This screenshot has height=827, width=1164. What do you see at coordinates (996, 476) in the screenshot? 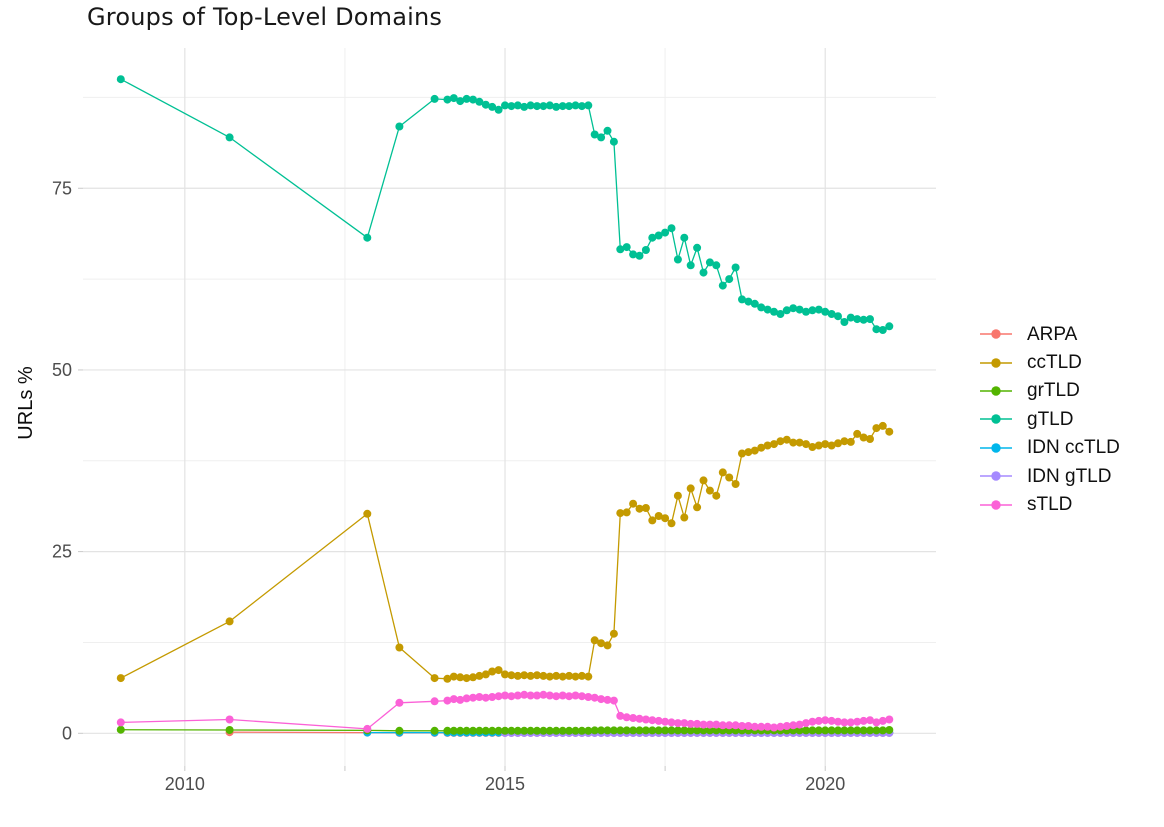
I see `legend-key-icon-idn-gtld` at bounding box center [996, 476].